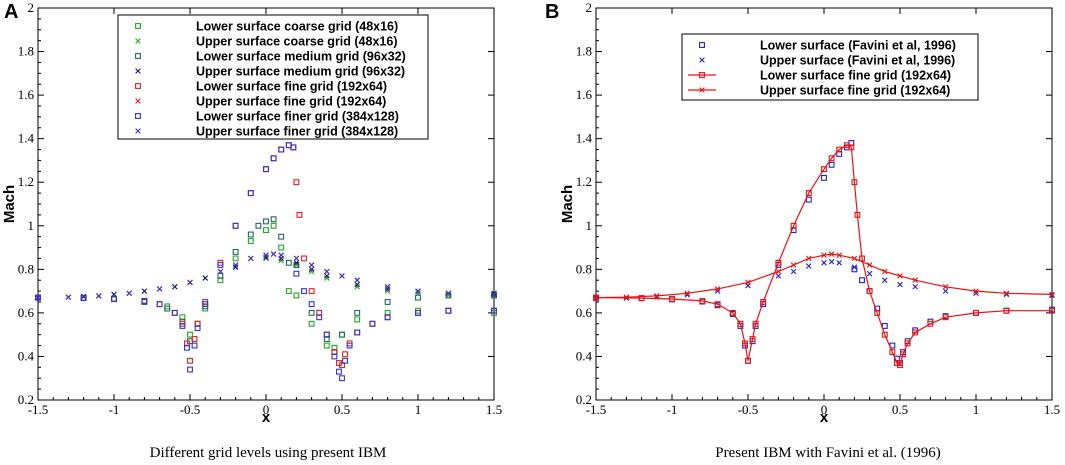 This screenshot has height=465, width=1065. Describe the element at coordinates (26, 181) in the screenshot. I see `y-tick-label: 1.2` at that location.